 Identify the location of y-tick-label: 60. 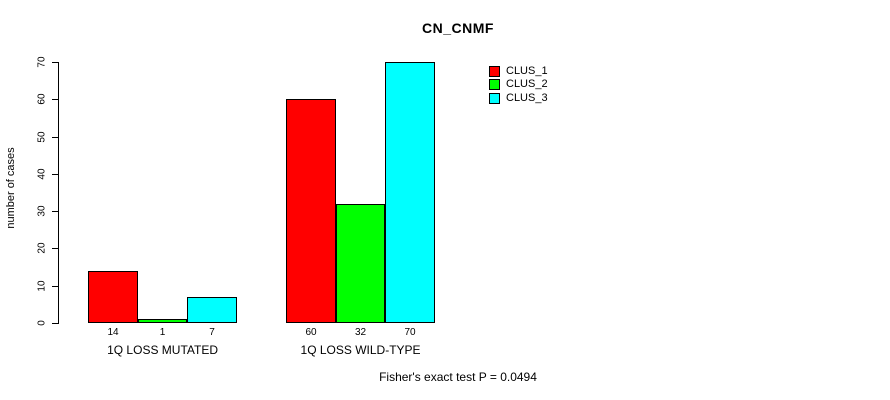
(42, 99).